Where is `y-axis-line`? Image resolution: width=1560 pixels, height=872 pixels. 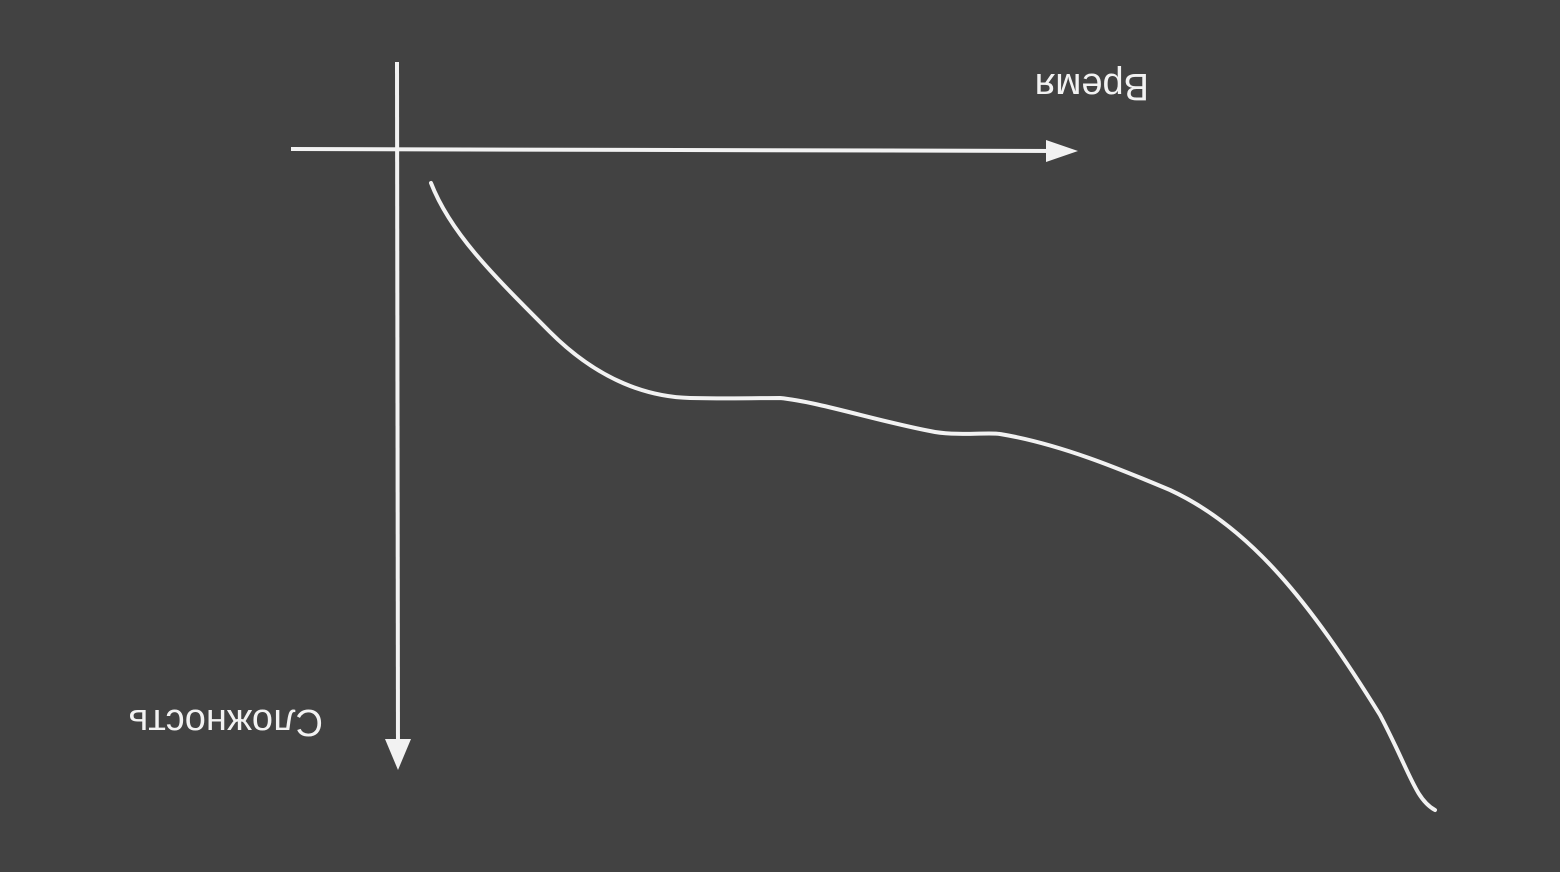
y-axis-line is located at coordinates (397, 413).